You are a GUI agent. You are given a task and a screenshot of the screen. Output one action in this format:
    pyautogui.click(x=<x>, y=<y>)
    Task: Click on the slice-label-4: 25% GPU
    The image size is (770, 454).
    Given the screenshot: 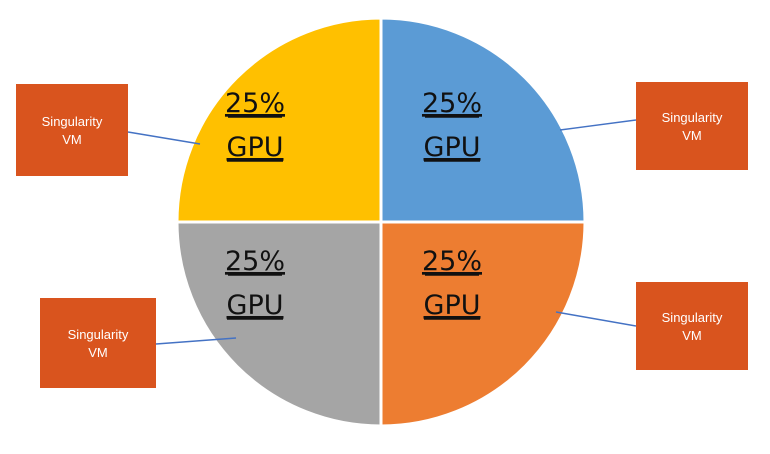 What is the action you would take?
    pyautogui.click(x=255, y=125)
    